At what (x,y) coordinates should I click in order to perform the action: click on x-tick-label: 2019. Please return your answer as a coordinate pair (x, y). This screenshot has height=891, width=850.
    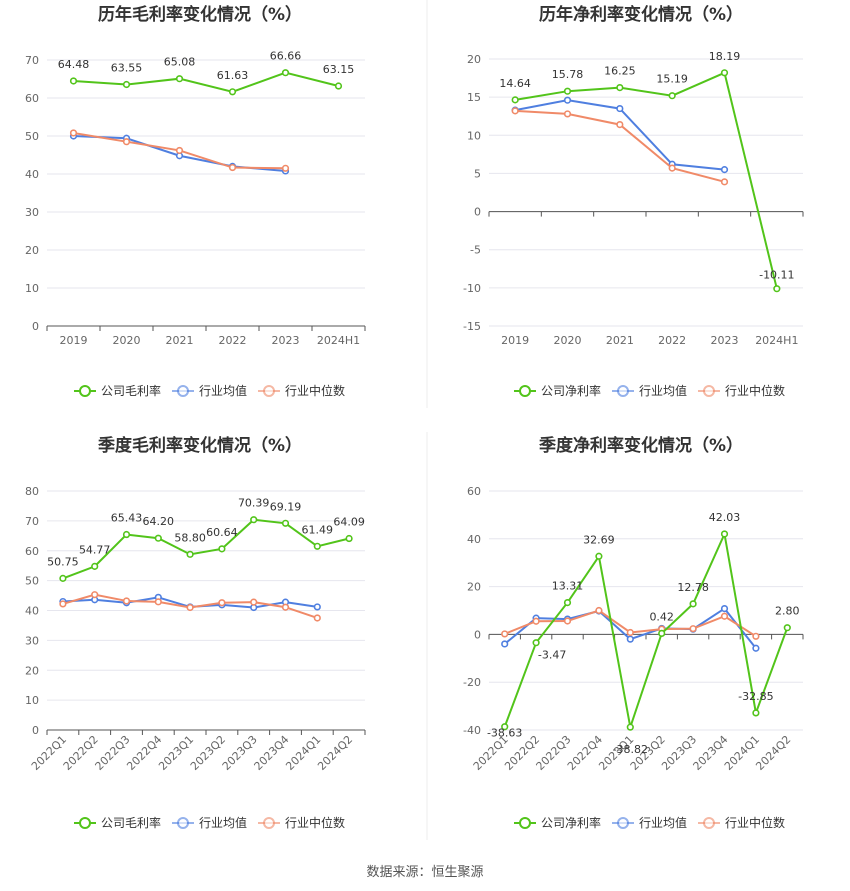
    Looking at the image, I should click on (515, 340).